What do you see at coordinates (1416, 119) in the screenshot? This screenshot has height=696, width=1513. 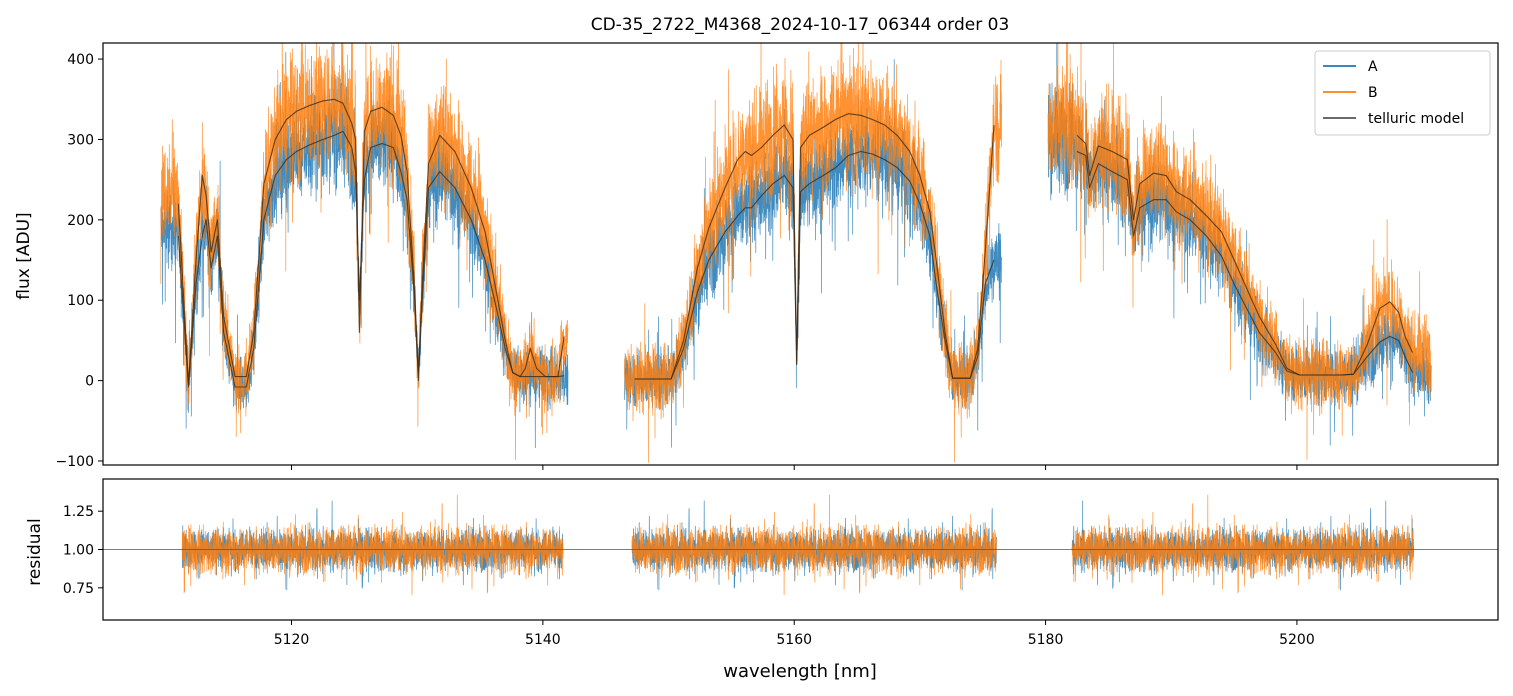 I see `legend-label-model: telluric model` at bounding box center [1416, 119].